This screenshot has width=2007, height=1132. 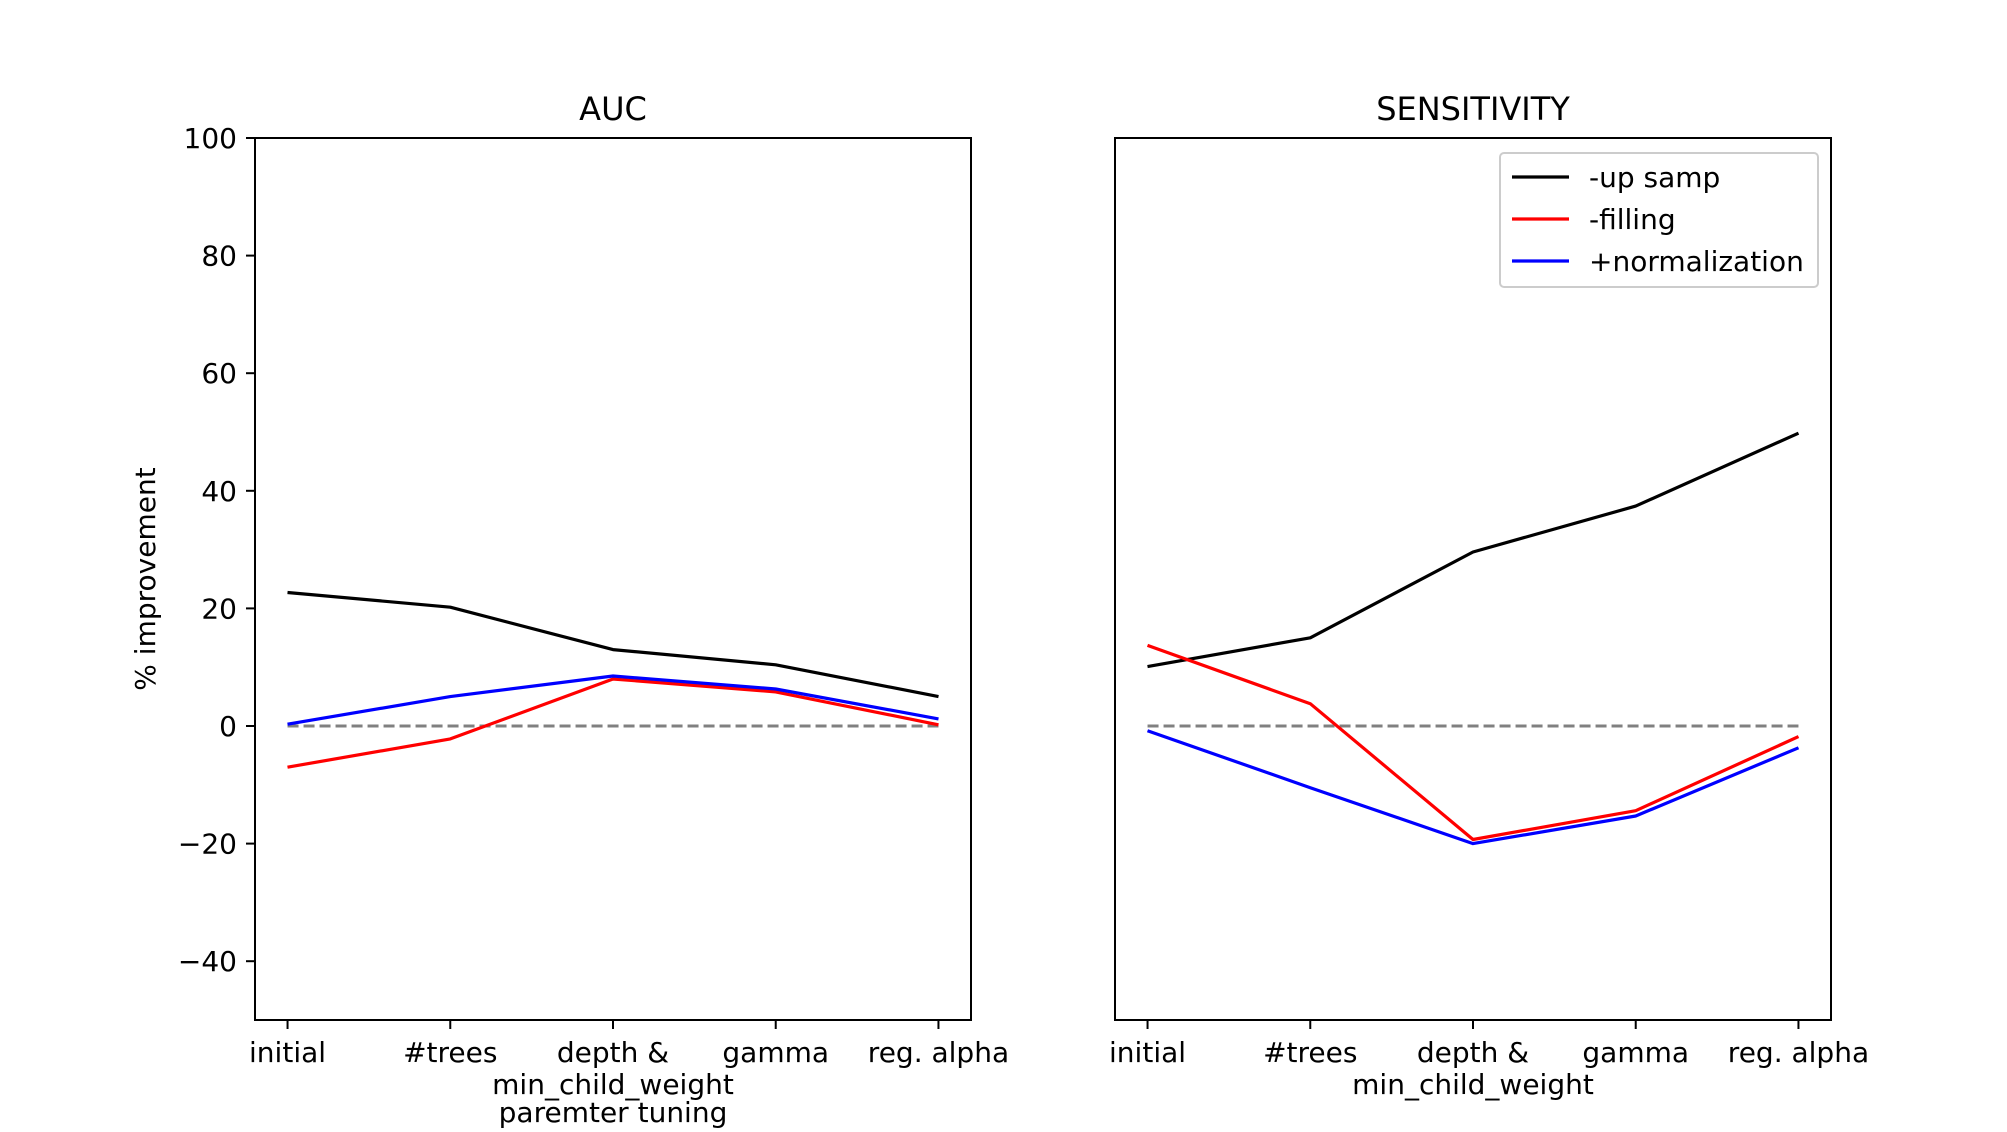 What do you see at coordinates (1696, 261) in the screenshot?
I see `legend-label: +normalization` at bounding box center [1696, 261].